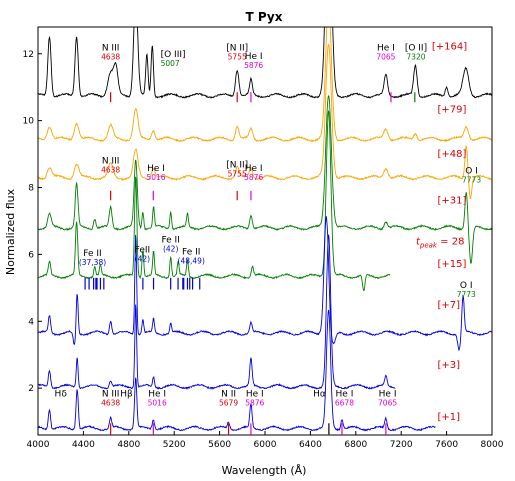 The height and width of the screenshot is (481, 515). Describe the element at coordinates (110, 56) in the screenshot. I see `line-wavelength-0: 4638` at that location.